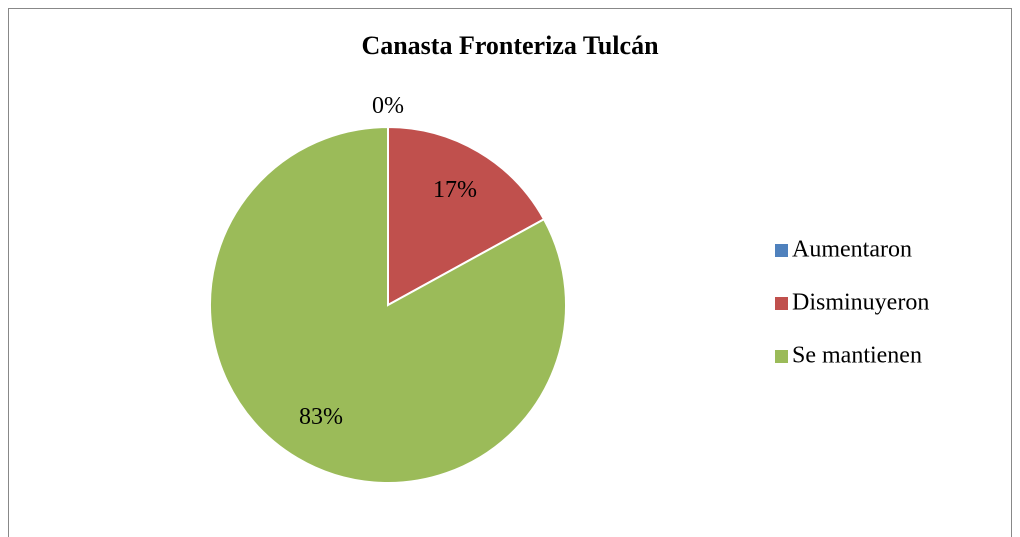 This screenshot has width=1020, height=537. Describe the element at coordinates (388, 106) in the screenshot. I see `data-label: 0%` at that location.